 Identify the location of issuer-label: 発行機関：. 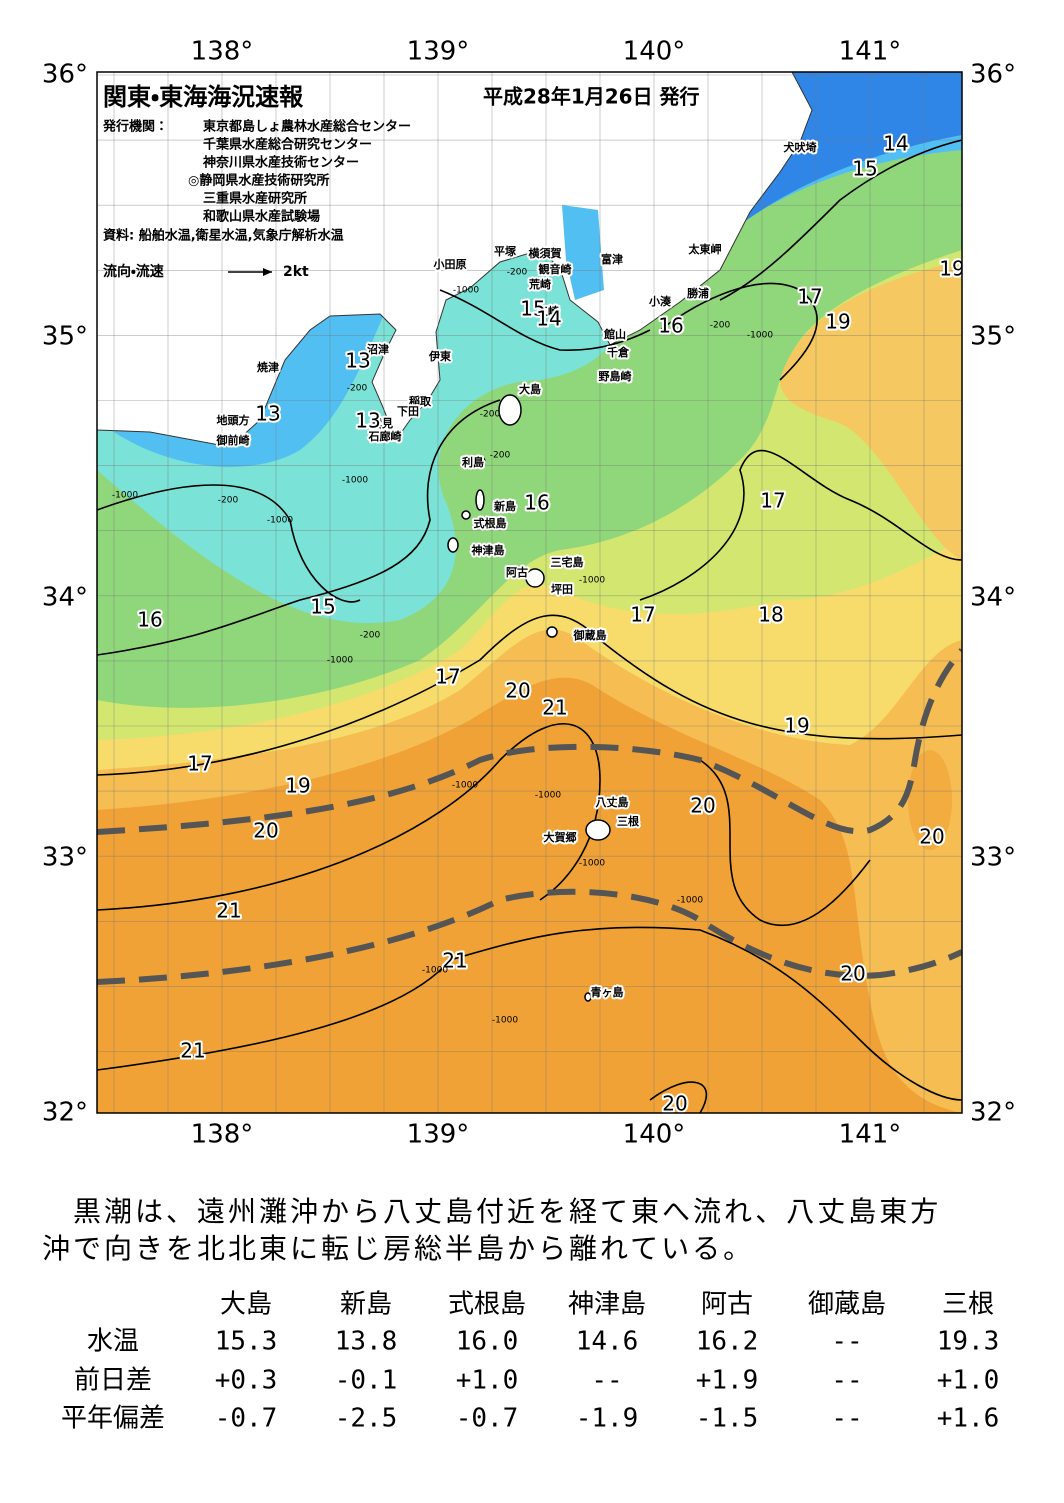
(135, 127).